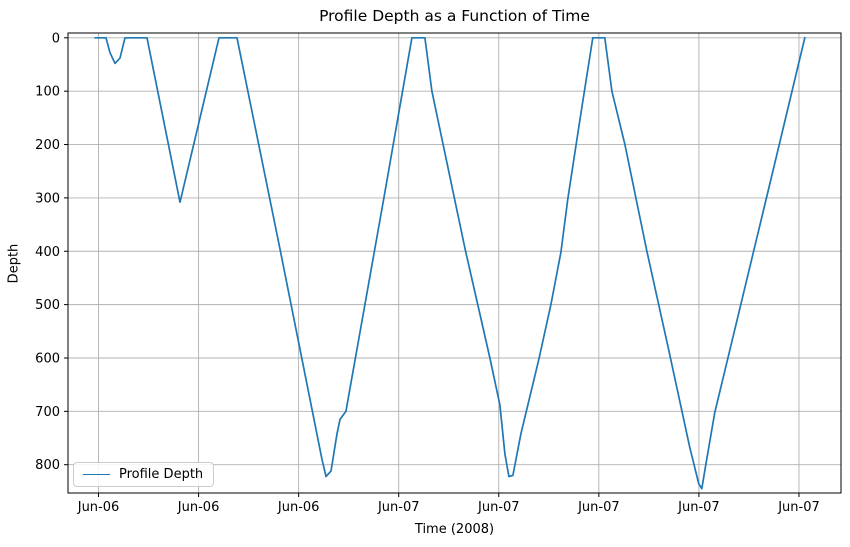 The width and height of the screenshot is (850, 547). I want to click on y-tick-label: 700, so click(47, 412).